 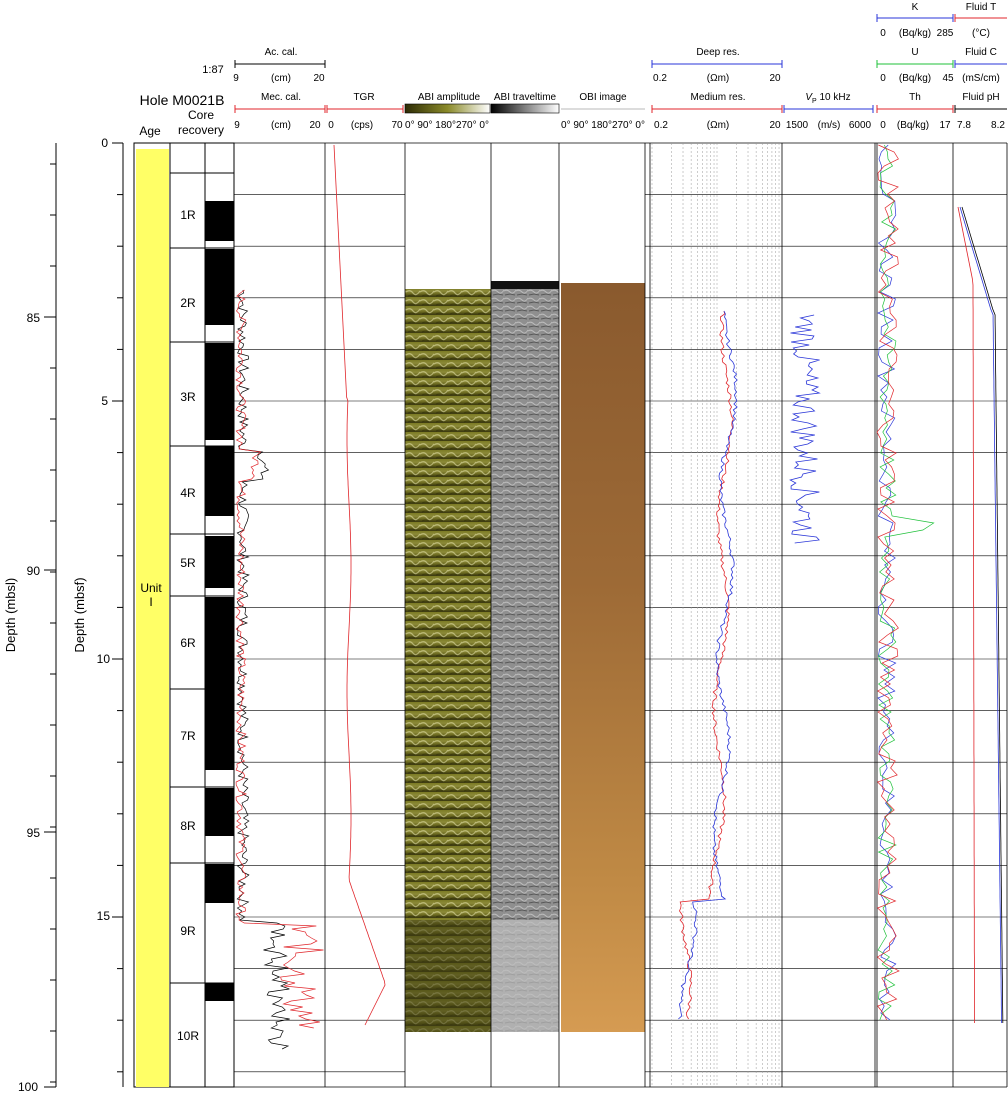 I want to click on core-label-1R: 1R, so click(x=188, y=215).